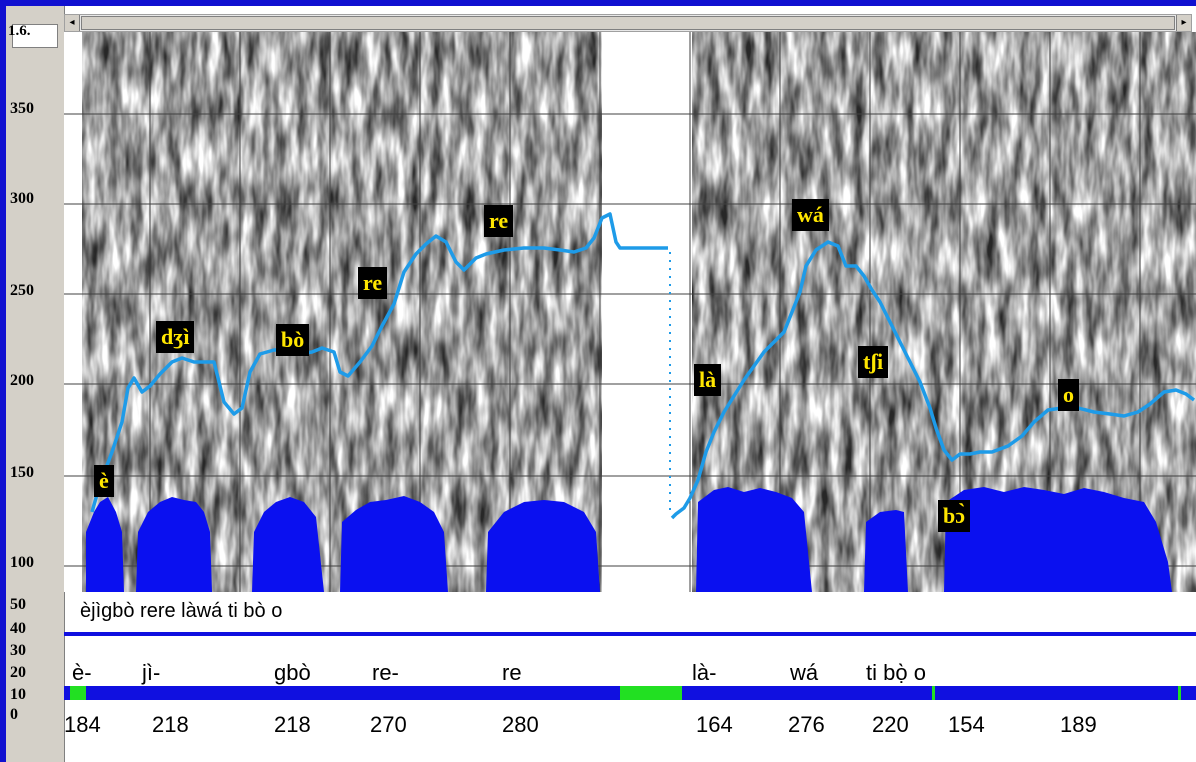  What do you see at coordinates (512, 672) in the screenshot?
I see `syllable-re-2: re` at bounding box center [512, 672].